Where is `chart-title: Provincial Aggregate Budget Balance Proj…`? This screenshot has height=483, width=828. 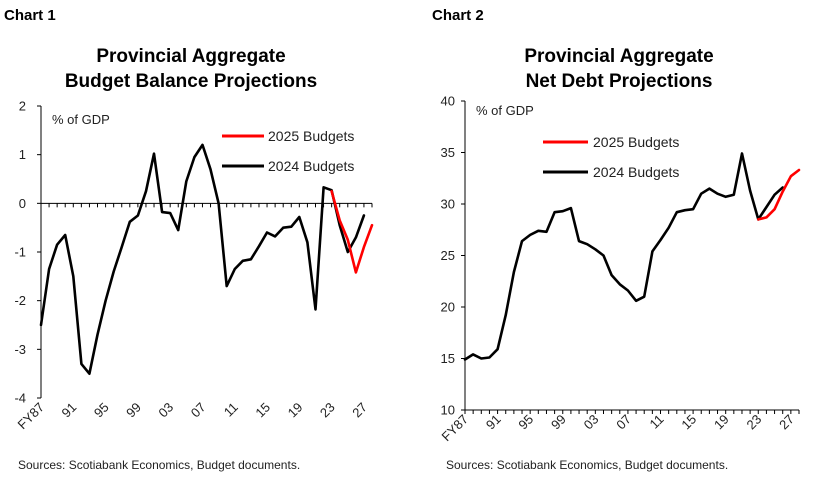
chart-title: Provincial Aggregate Budget Balance Proj… is located at coordinates (199, 69).